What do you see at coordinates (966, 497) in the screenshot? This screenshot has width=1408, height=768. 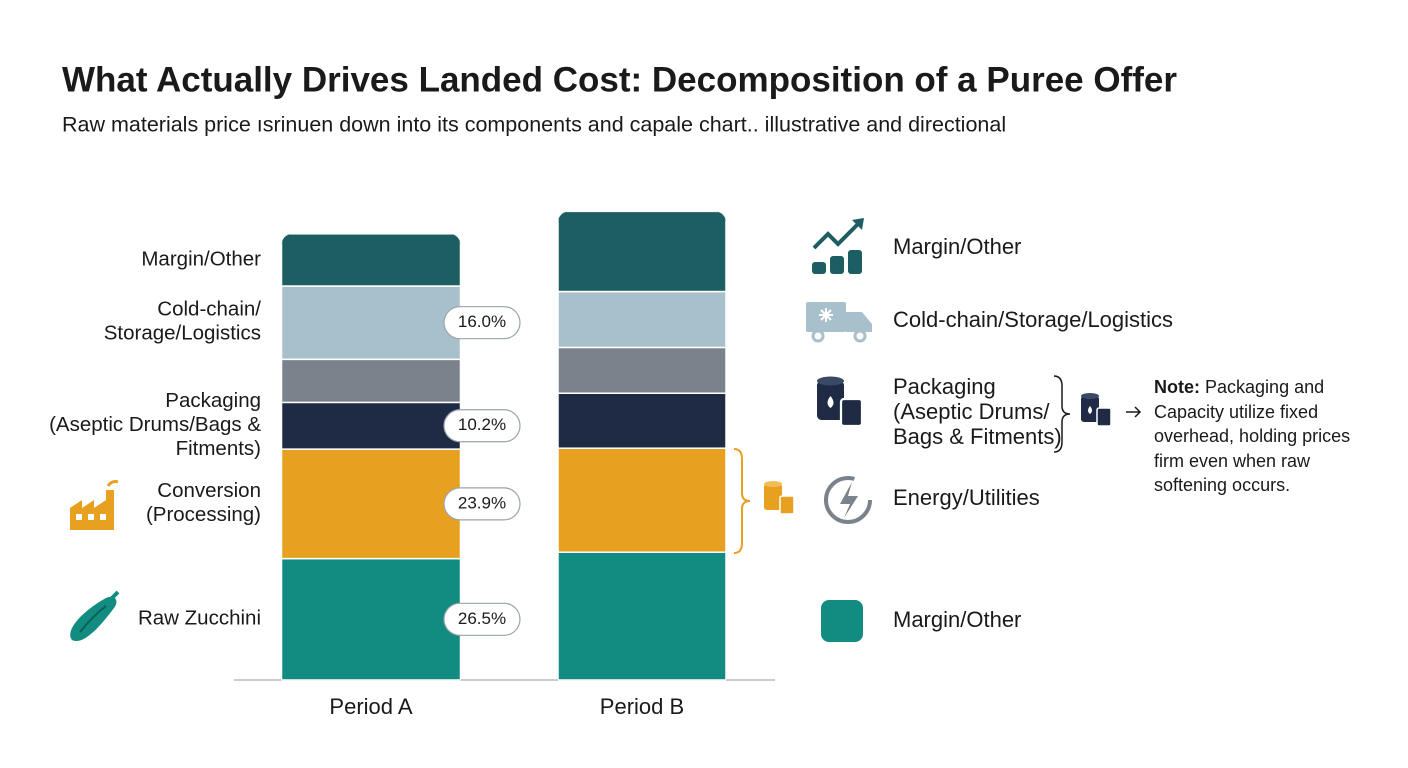 I see `legend-label: Energy/Utilities` at bounding box center [966, 497].